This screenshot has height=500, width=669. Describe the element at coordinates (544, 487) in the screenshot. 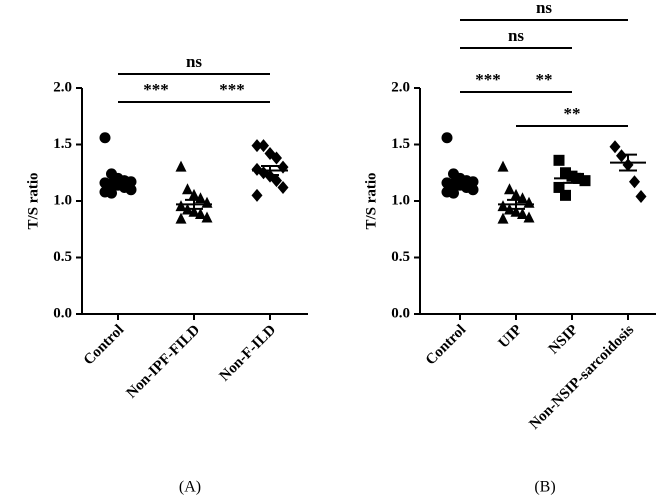

I see `caption: (B)` at that location.